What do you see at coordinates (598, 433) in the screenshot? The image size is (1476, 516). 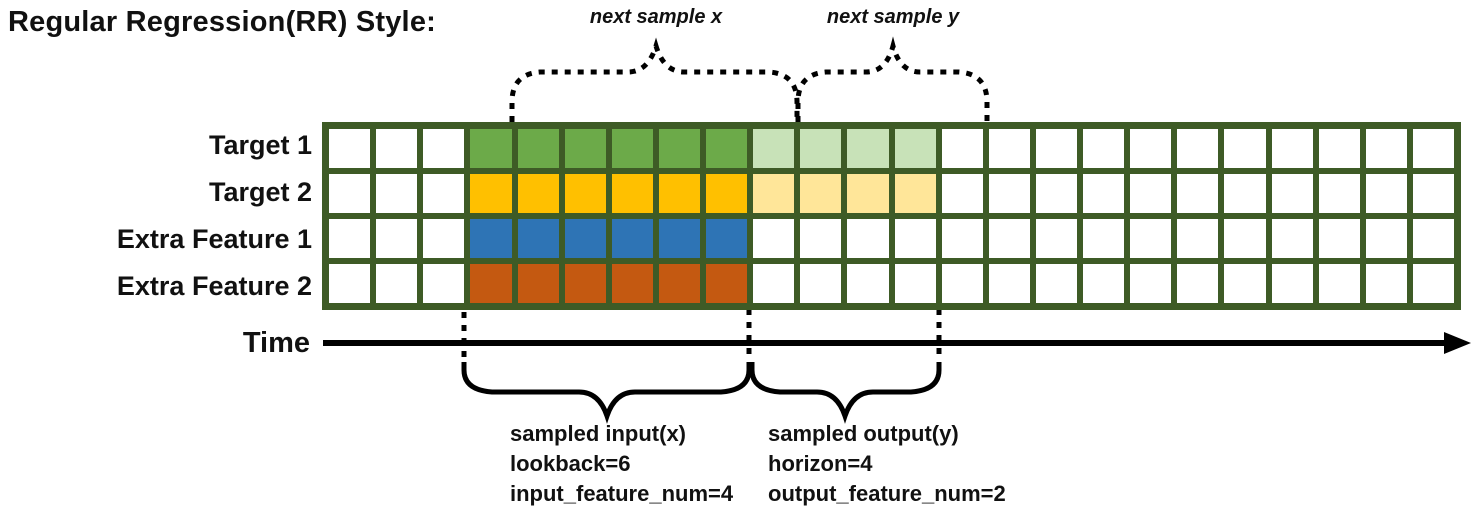 I see `sampled-input-title: sampled input(x)` at bounding box center [598, 433].